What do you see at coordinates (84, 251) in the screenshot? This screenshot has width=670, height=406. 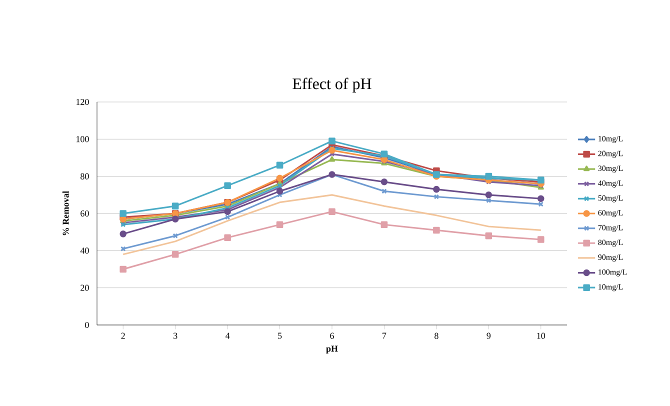 I see `y-tick-label: 40` at bounding box center [84, 251].